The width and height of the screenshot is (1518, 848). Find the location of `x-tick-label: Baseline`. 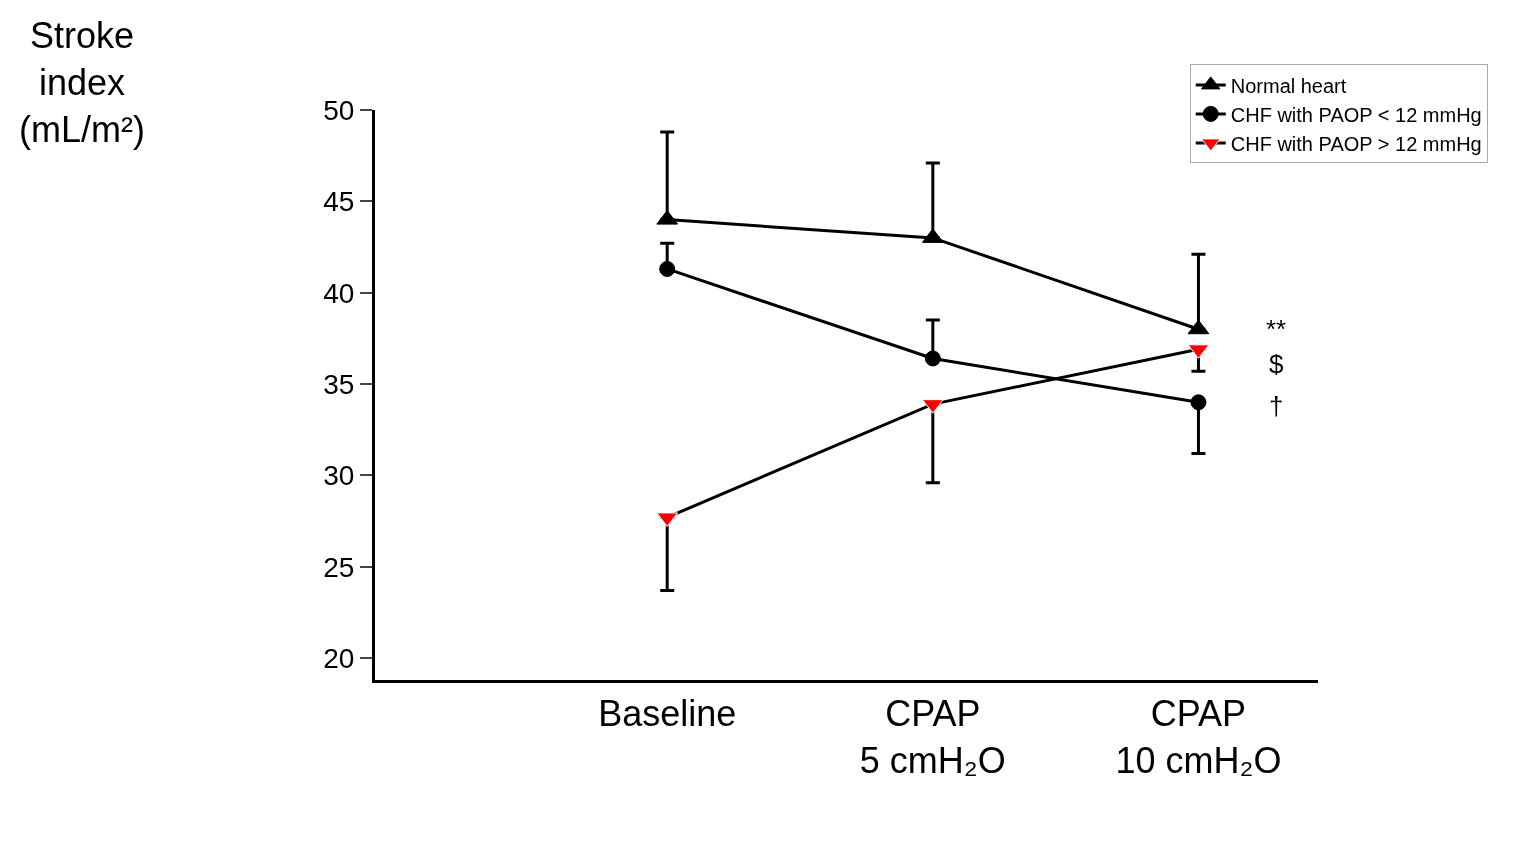

x-tick-label: Baseline is located at coordinates (667, 714).